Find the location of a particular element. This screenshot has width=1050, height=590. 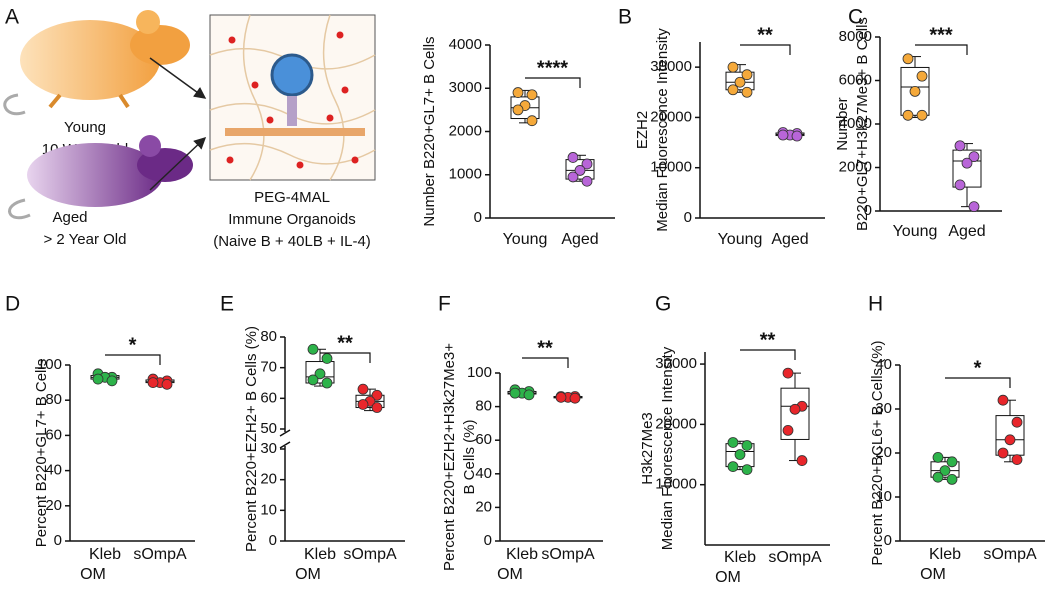

label: (Naive B + 40LB + IL-4) is located at coordinates (292, 241).